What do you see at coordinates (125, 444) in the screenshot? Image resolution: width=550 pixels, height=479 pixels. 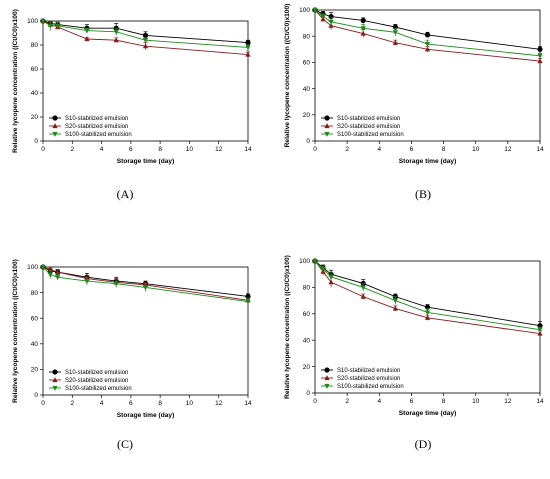 I see `panel-label: (C)` at bounding box center [125, 444].